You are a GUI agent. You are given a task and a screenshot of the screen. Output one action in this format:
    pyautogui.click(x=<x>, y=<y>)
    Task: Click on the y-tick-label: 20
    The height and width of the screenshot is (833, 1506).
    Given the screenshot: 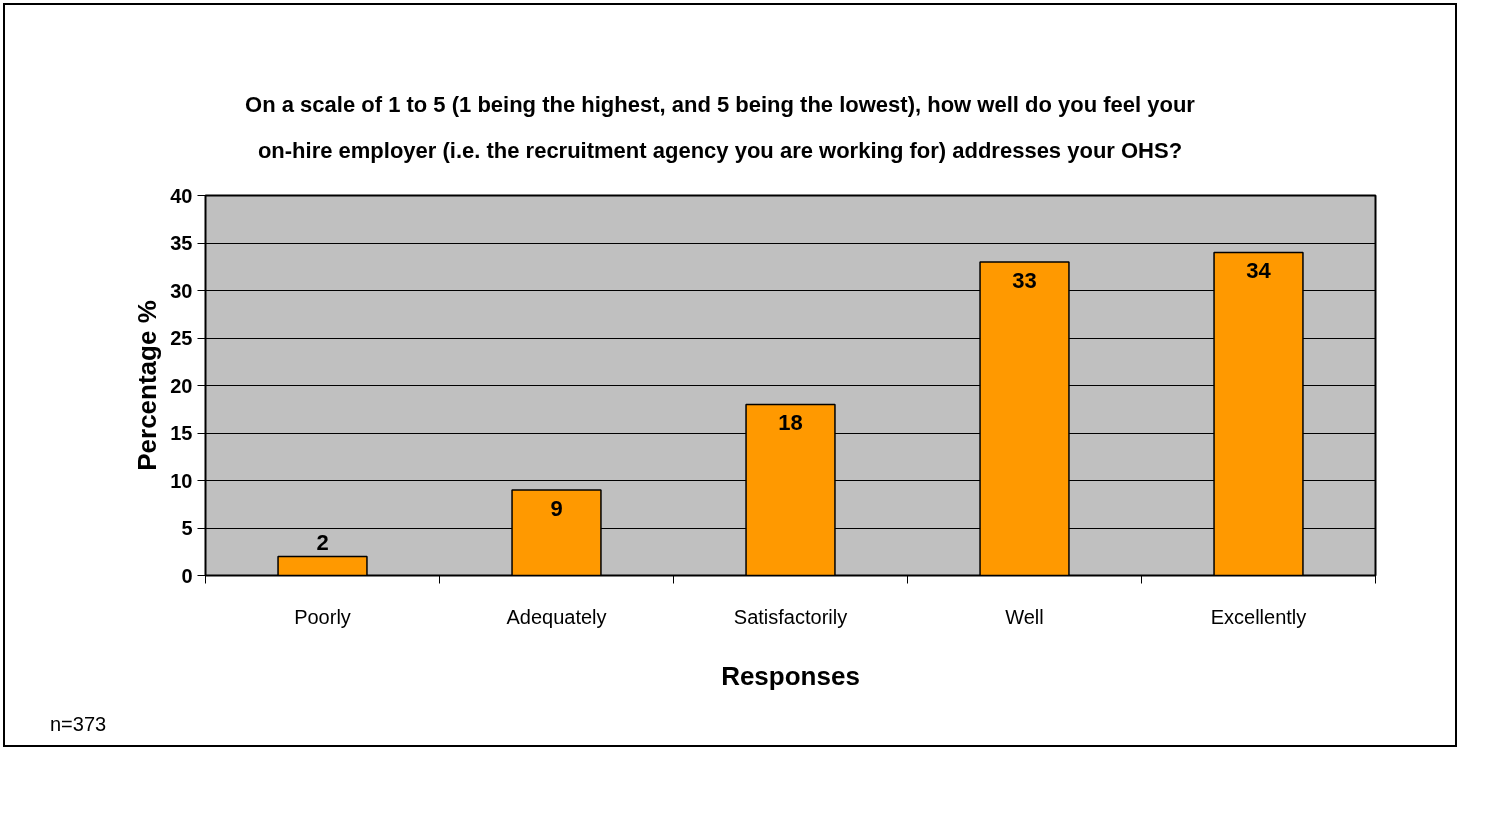 What is the action you would take?
    pyautogui.click(x=181, y=385)
    